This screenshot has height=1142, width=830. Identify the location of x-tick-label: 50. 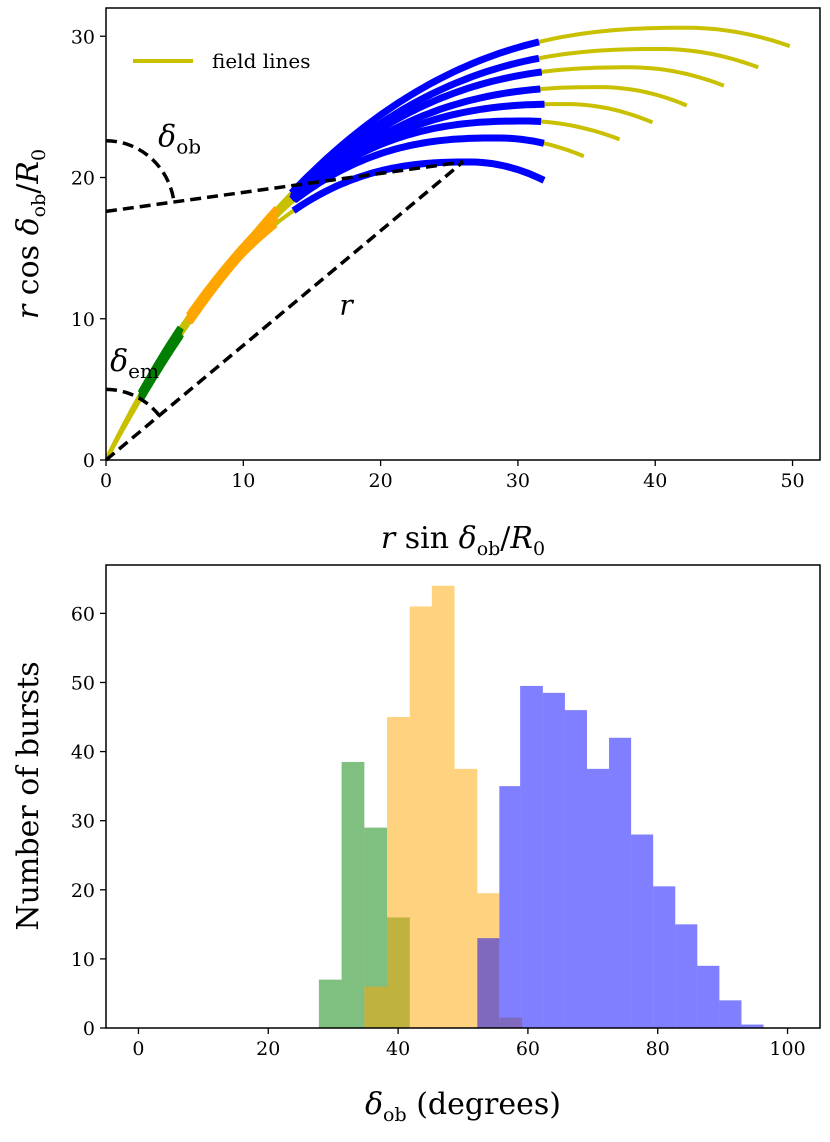
(792, 481).